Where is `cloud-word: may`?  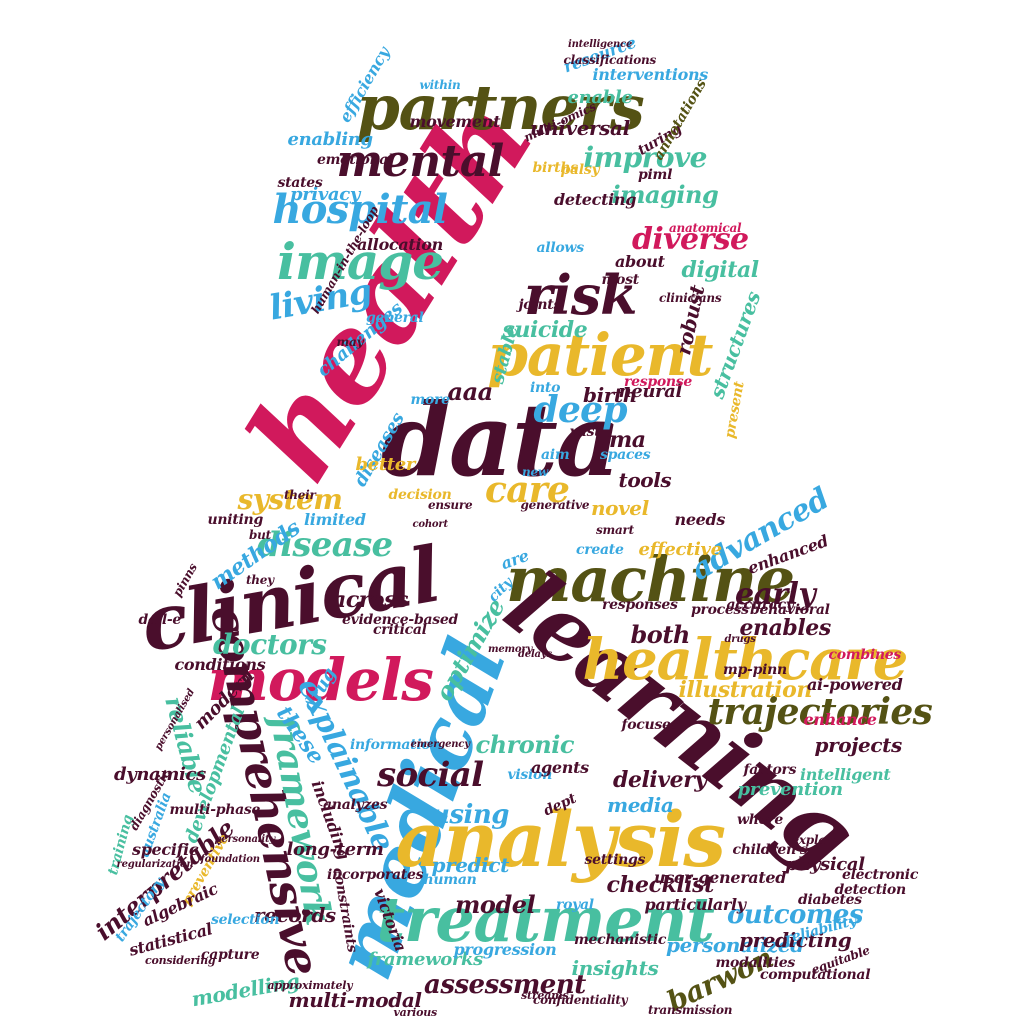
cloud-word: may is located at coordinates (350, 342).